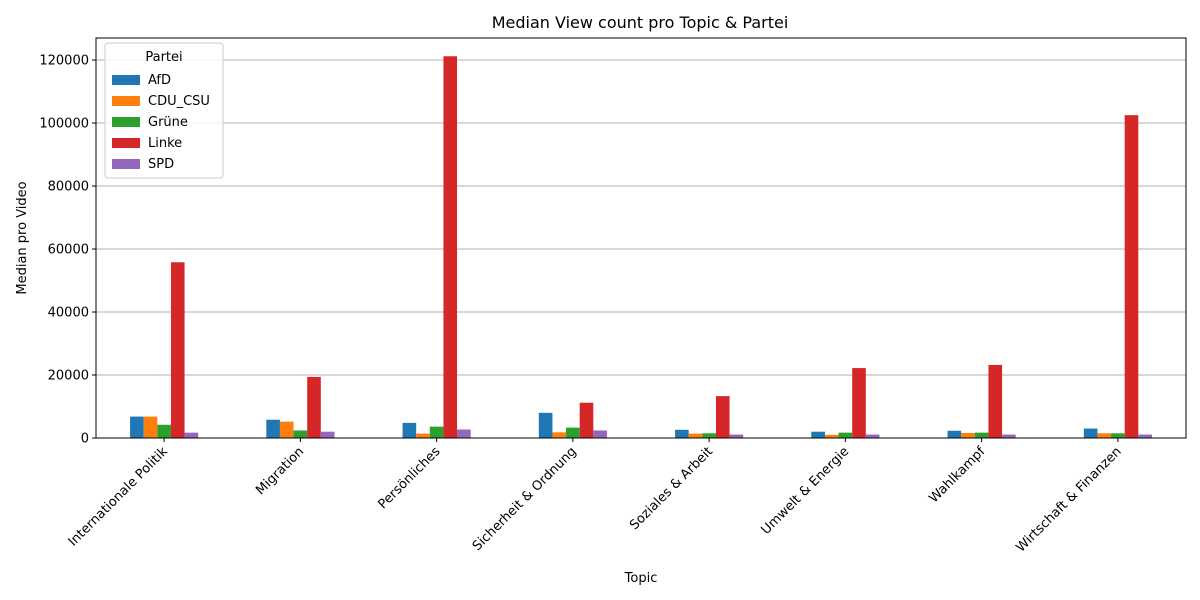  Describe the element at coordinates (68, 313) in the screenshot. I see `y-tick-label: 40000` at that location.